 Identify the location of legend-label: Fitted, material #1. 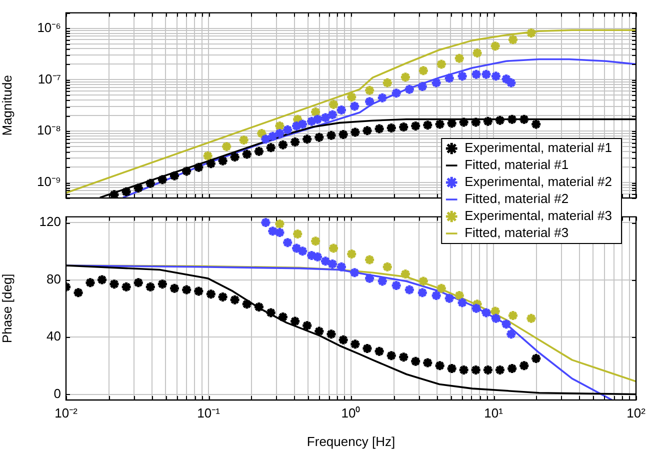
(516, 164).